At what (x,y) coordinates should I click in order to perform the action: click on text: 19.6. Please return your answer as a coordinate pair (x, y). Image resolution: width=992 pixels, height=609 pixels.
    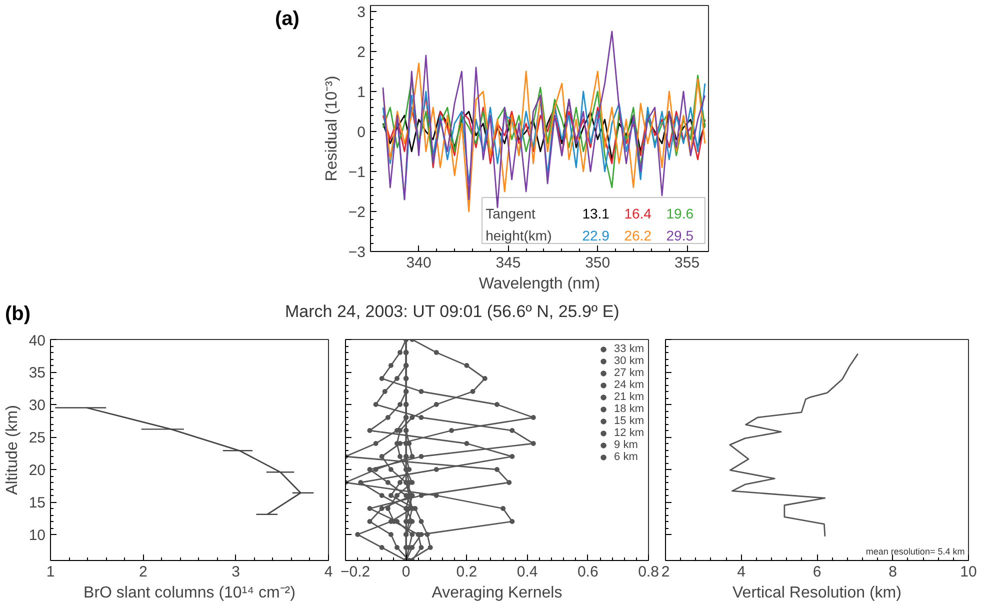
    Looking at the image, I should click on (680, 214).